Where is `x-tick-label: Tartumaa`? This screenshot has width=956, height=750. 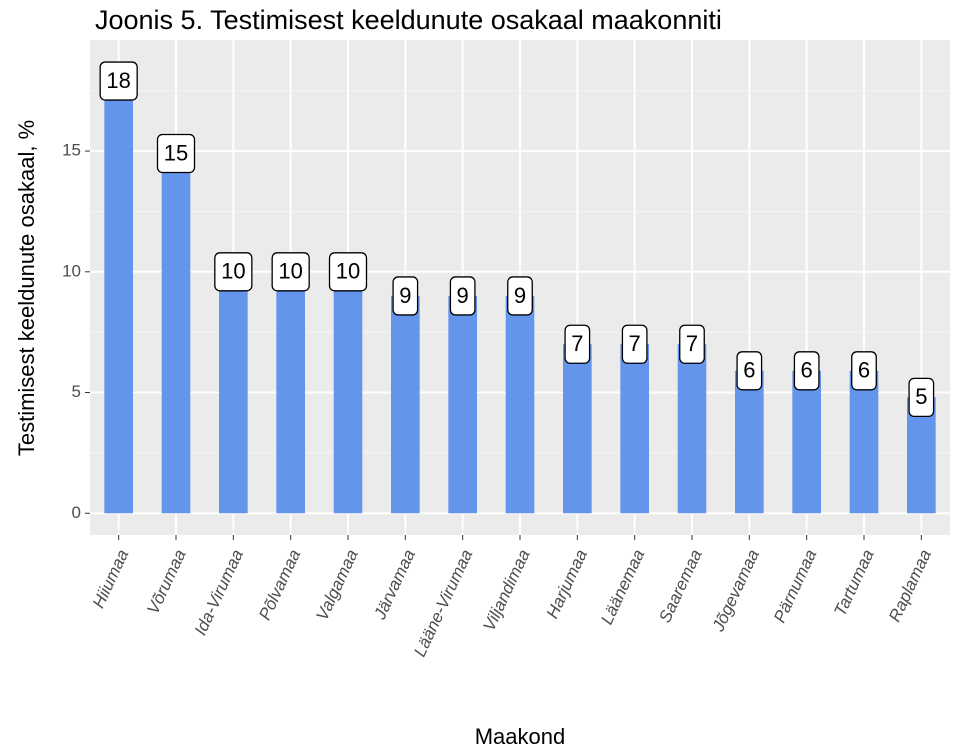 x-tick-label: Tartumaa is located at coordinates (853, 583).